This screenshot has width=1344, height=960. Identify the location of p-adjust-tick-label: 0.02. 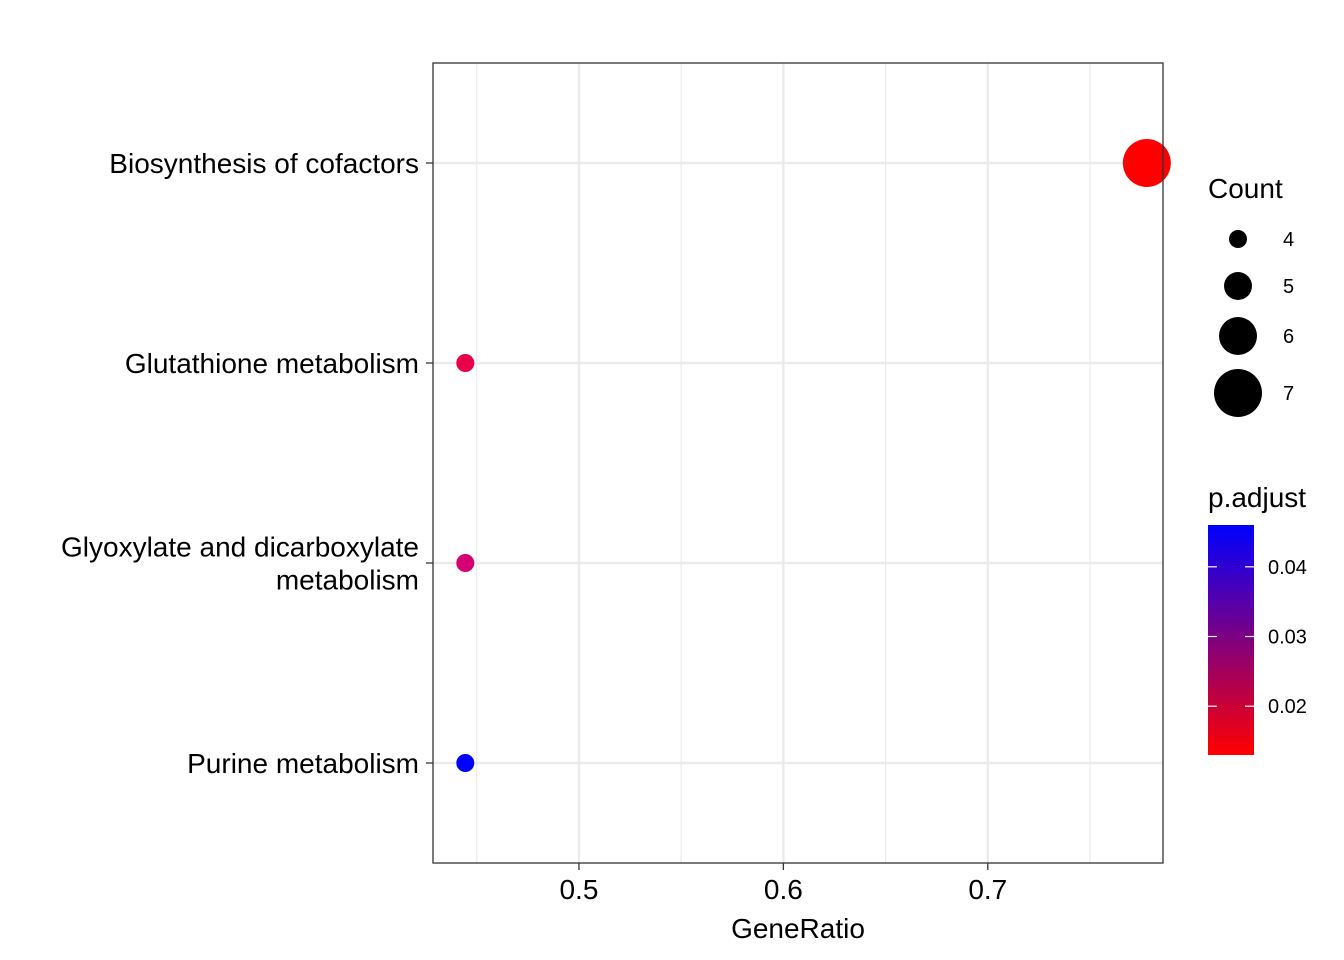
(1287, 707).